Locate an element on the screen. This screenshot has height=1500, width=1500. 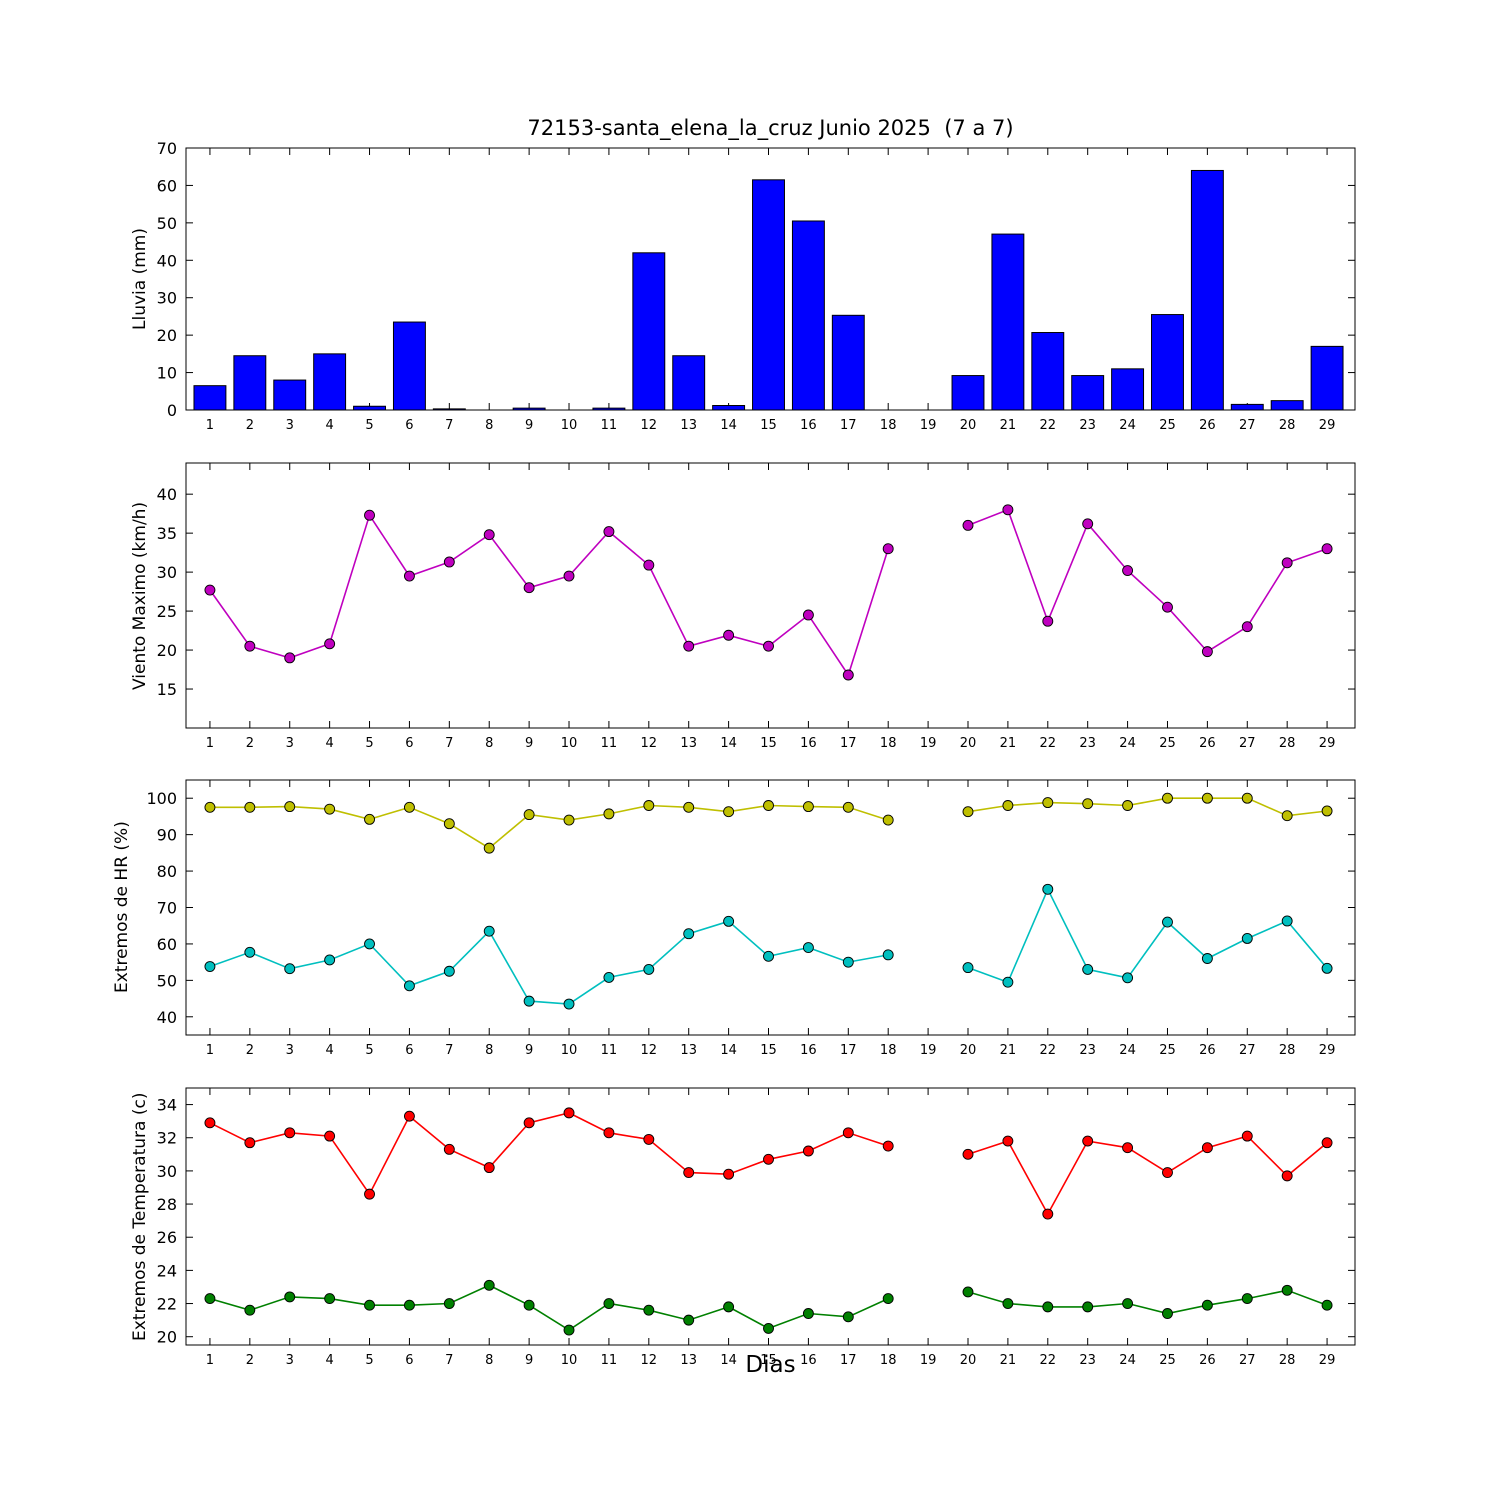
x-tick-label: 29 is located at coordinates (1327, 1050).